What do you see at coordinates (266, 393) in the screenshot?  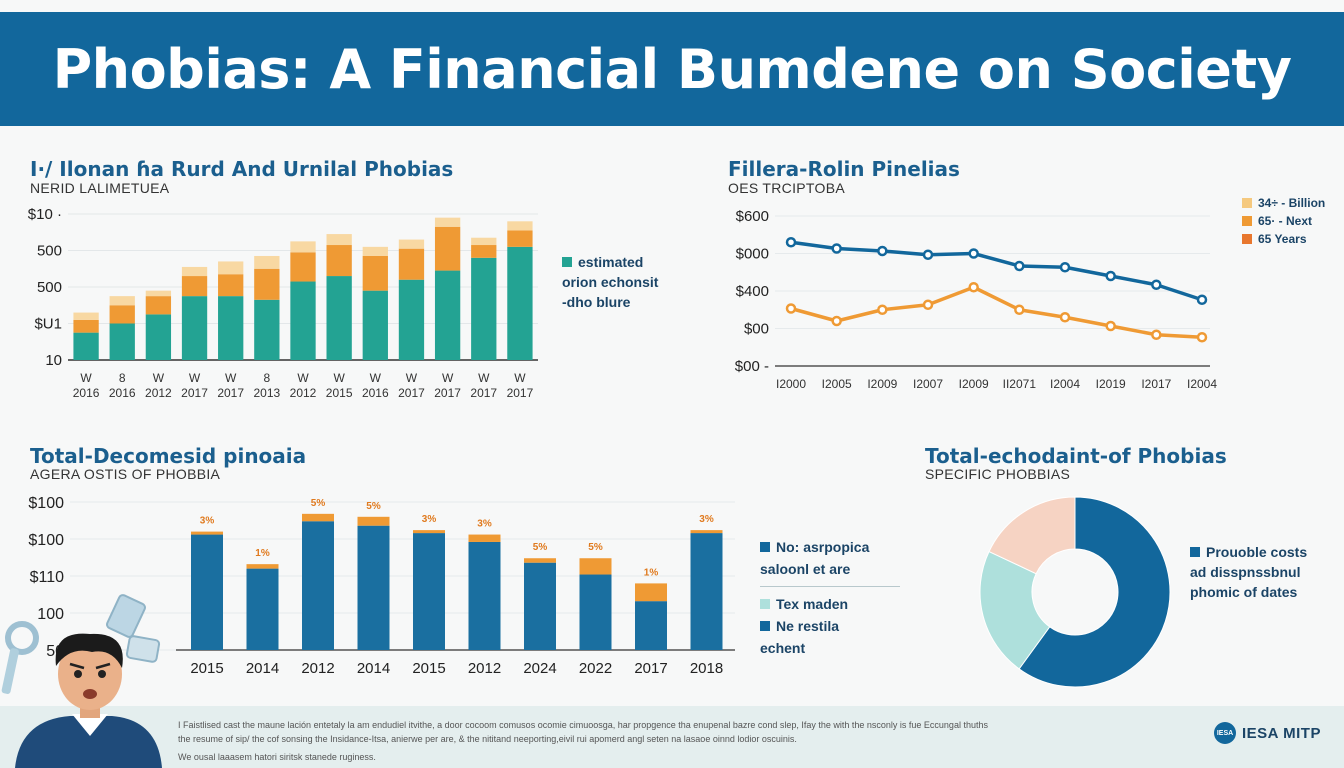 I see `chart1-x-tick-label: 2013` at bounding box center [266, 393].